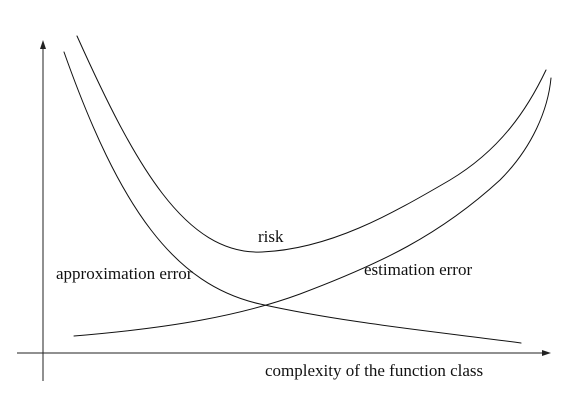 The image size is (586, 408). What do you see at coordinates (43, 44) in the screenshot?
I see `y-axis-arrow-icon` at bounding box center [43, 44].